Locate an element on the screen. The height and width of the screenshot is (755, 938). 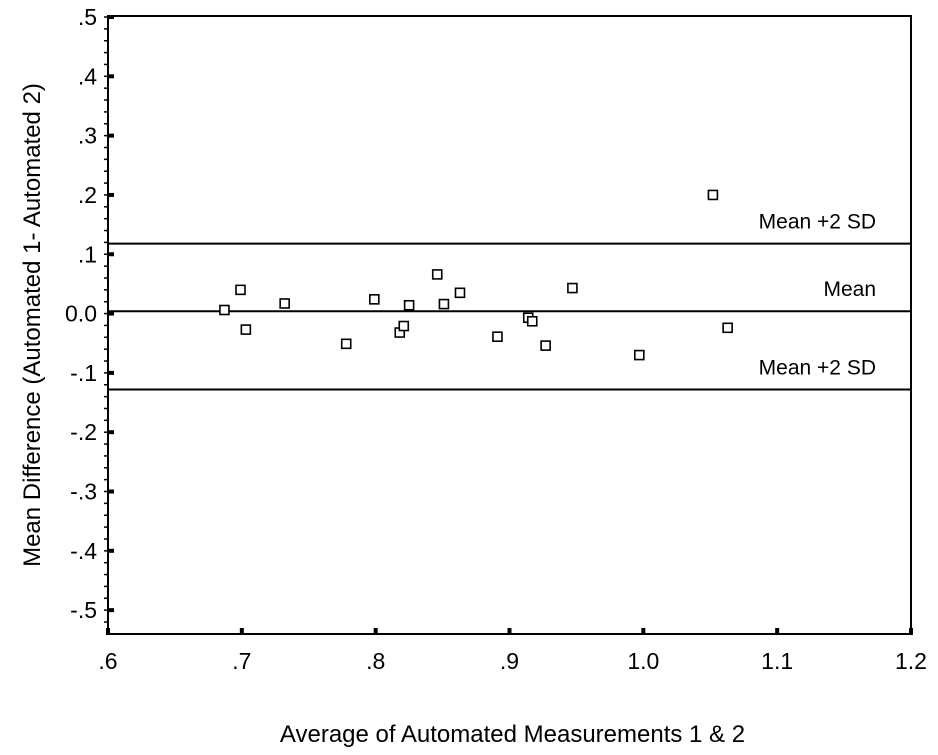
y-tick-label: -.2 is located at coordinates (83, 432).